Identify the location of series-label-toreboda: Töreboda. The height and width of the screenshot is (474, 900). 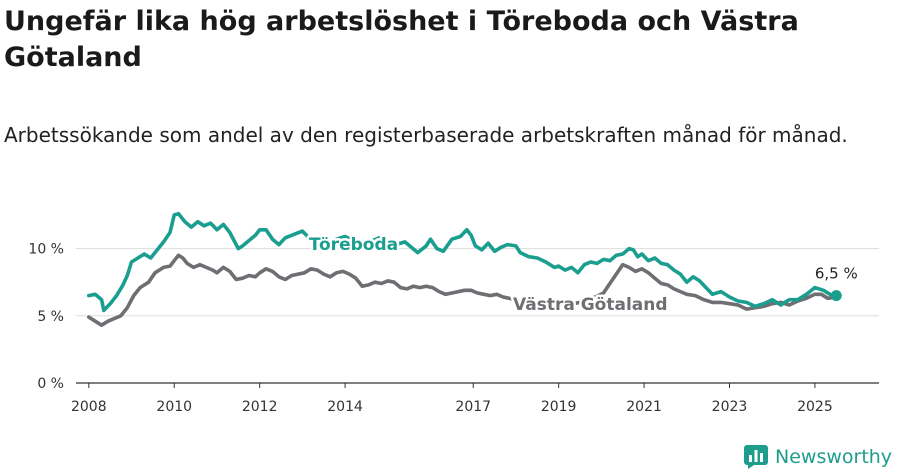
(353, 245).